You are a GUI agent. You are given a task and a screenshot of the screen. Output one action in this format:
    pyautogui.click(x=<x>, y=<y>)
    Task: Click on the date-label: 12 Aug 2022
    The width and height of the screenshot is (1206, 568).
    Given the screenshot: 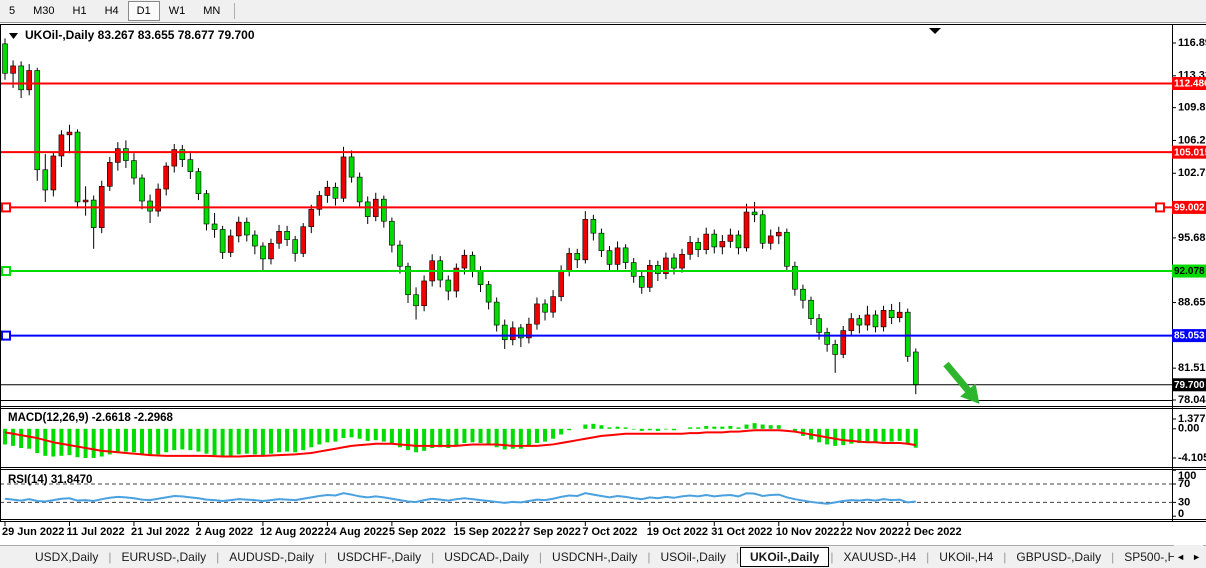 What is the action you would take?
    pyautogui.click(x=292, y=532)
    